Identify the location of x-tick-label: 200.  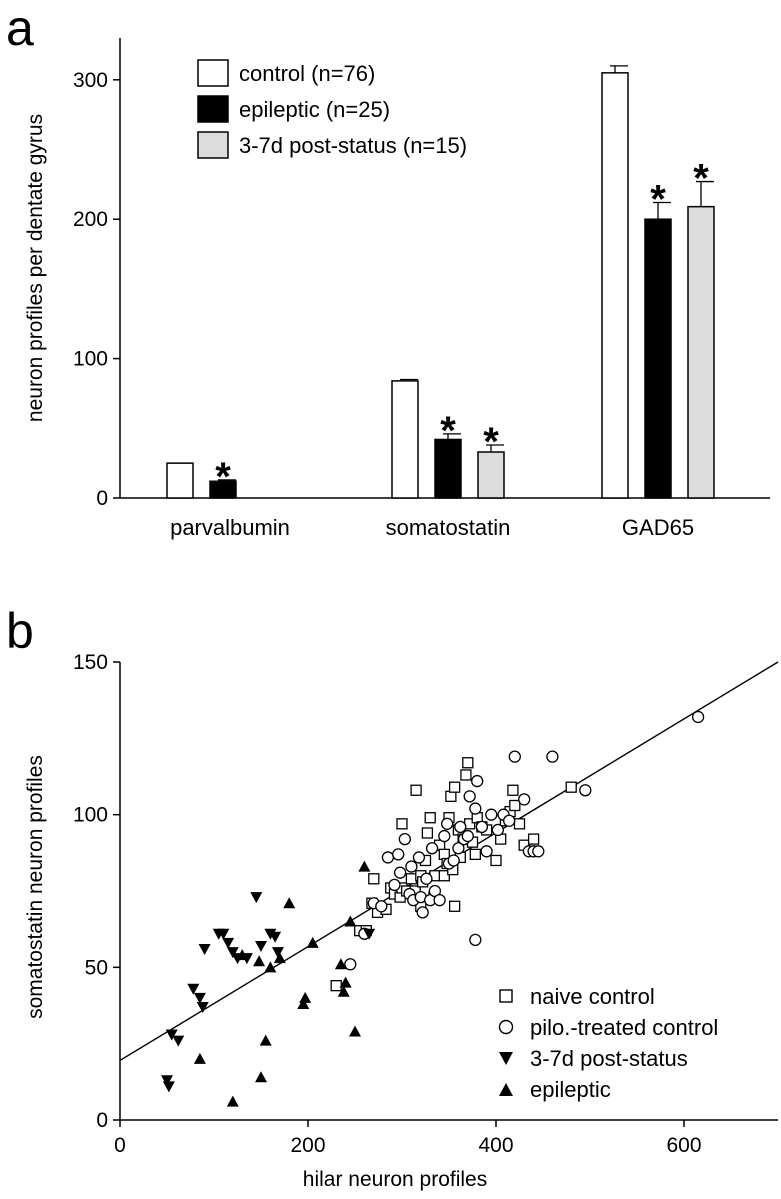
(307, 1145).